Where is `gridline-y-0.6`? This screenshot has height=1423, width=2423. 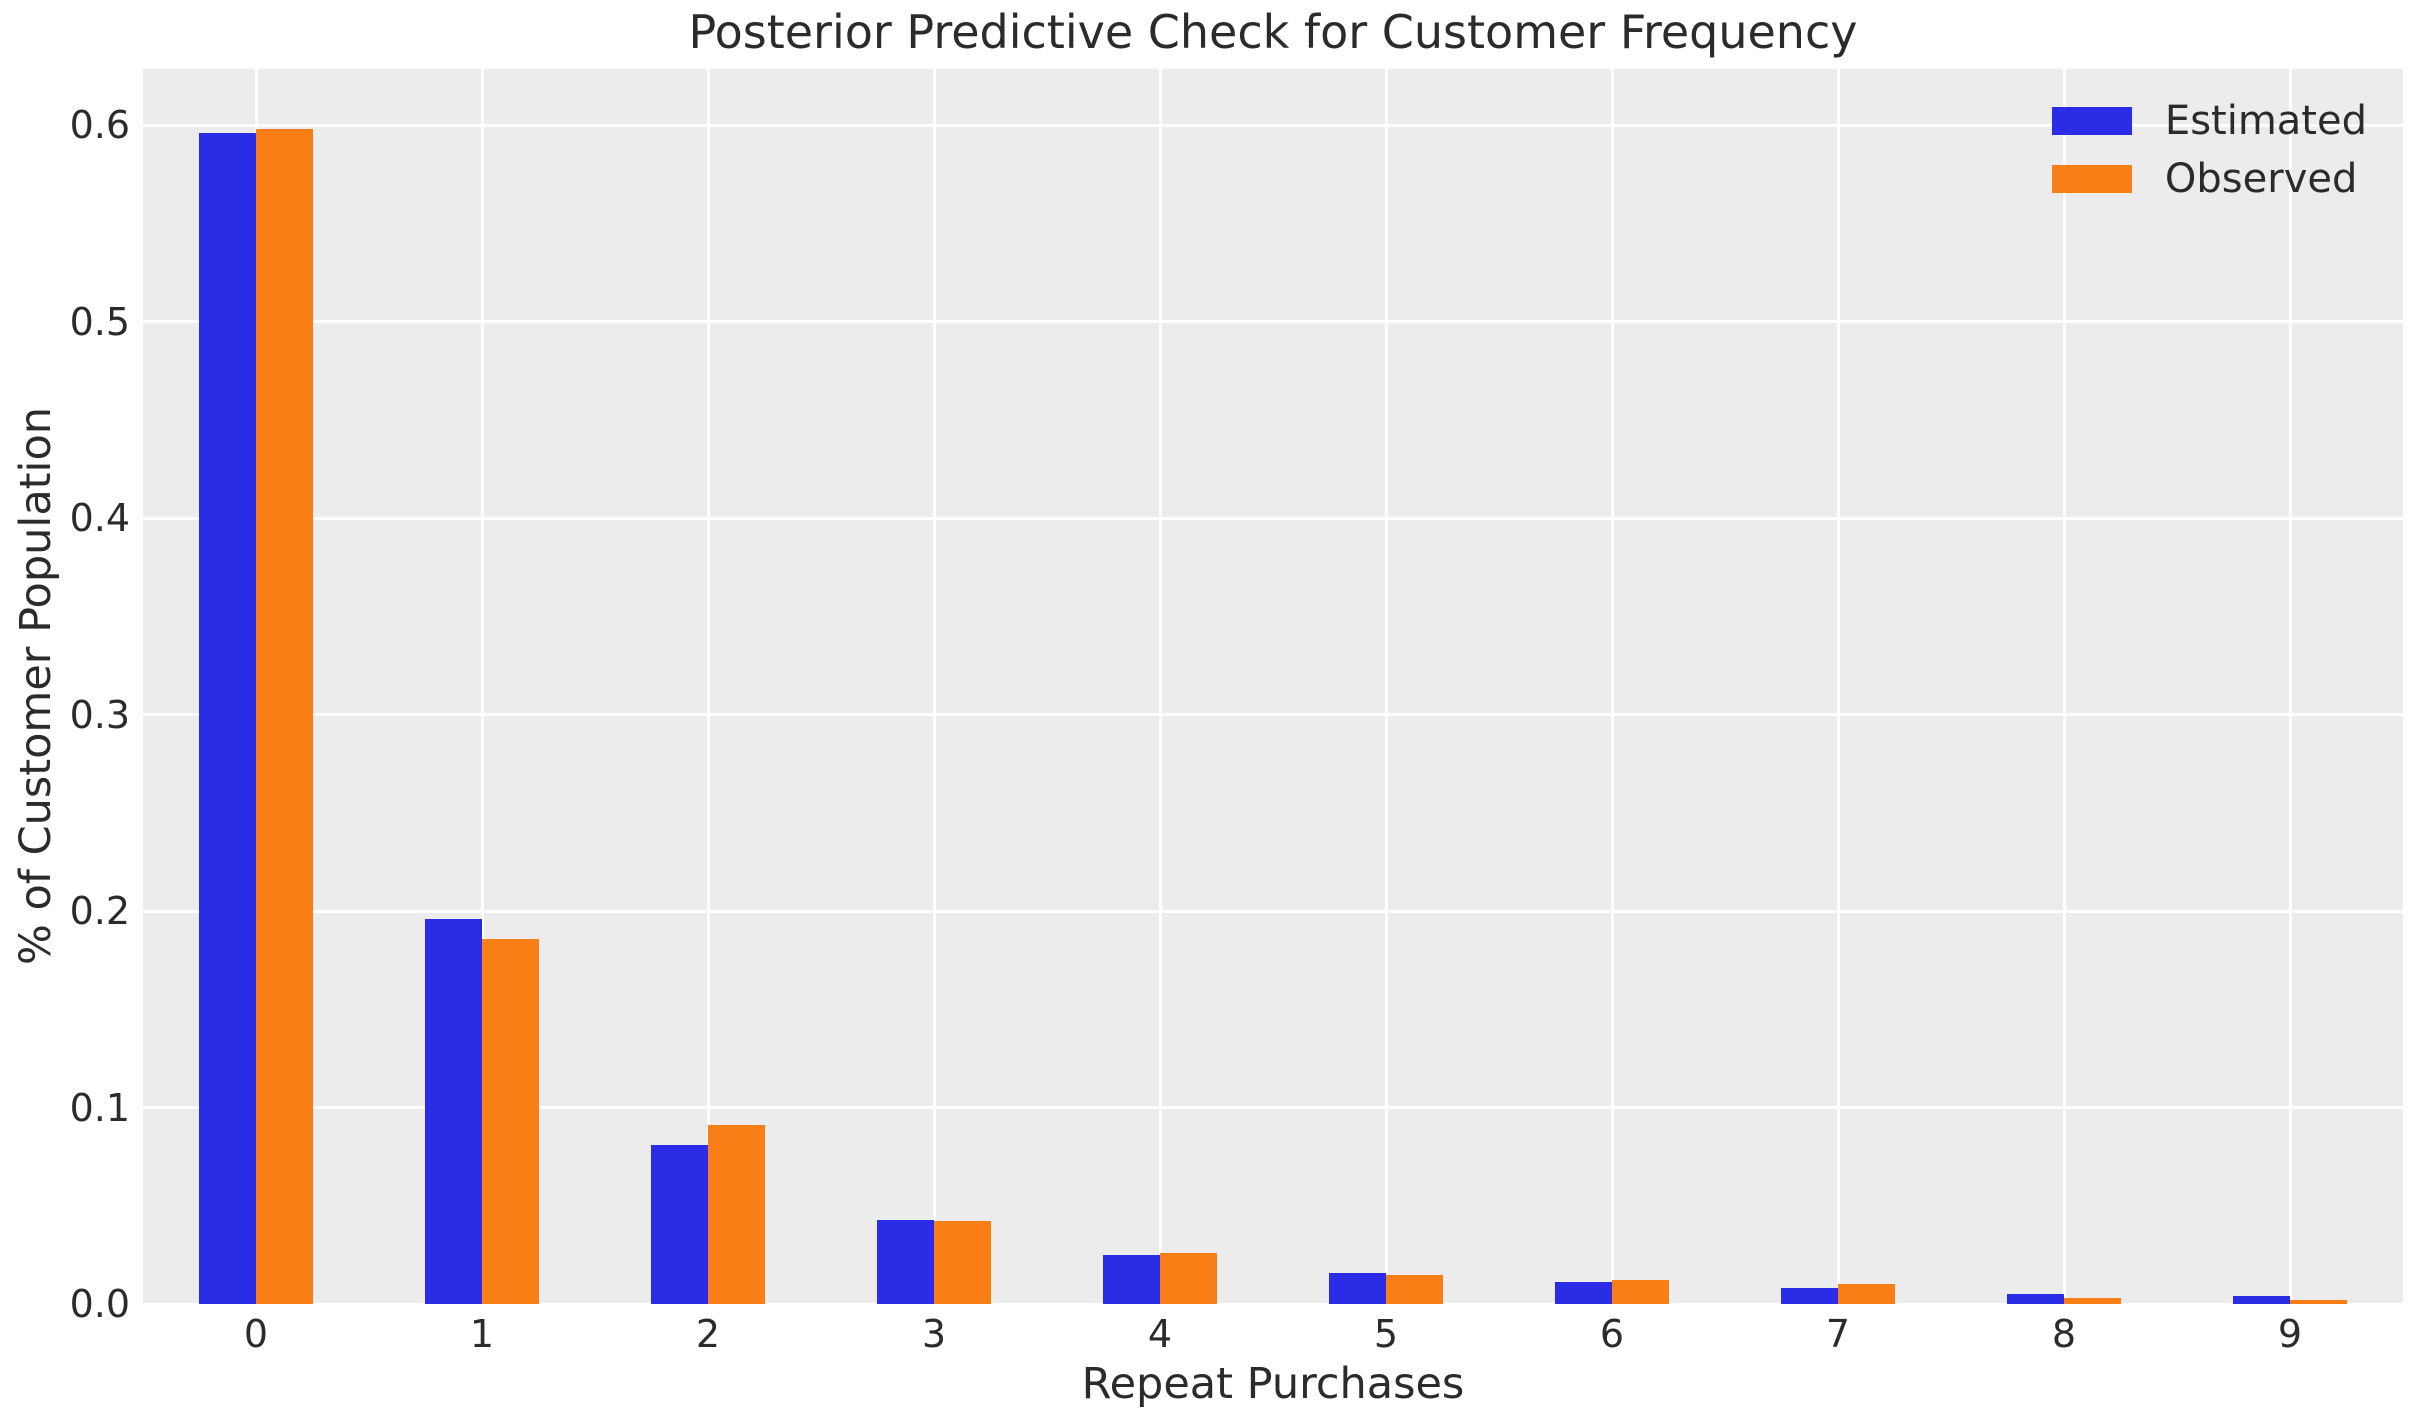
gridline-y-0.6 is located at coordinates (1273, 125).